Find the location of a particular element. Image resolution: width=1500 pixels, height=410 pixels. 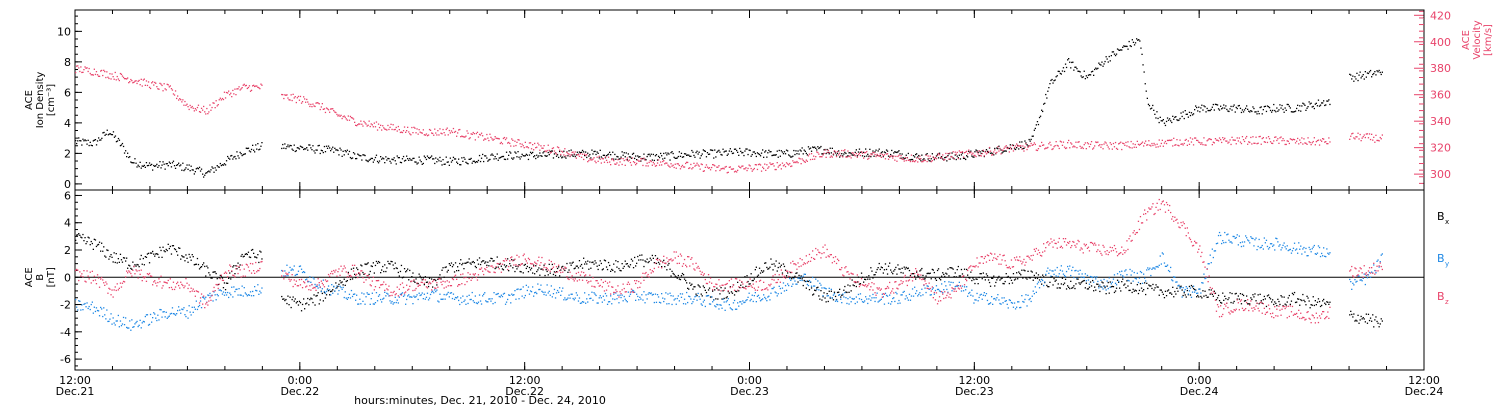

b-field-axis-label-line: B is located at coordinates (40, 277).